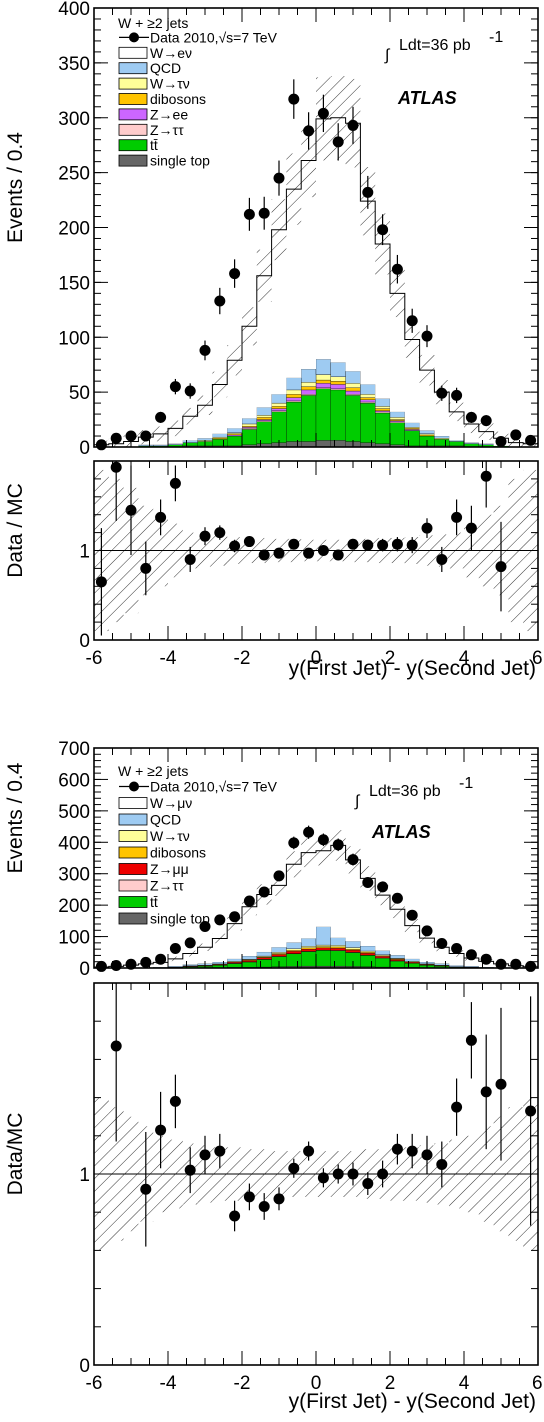 This screenshot has height=1422, width=544. I want to click on lumi-label: Ldt=36 pb, so click(405, 791).